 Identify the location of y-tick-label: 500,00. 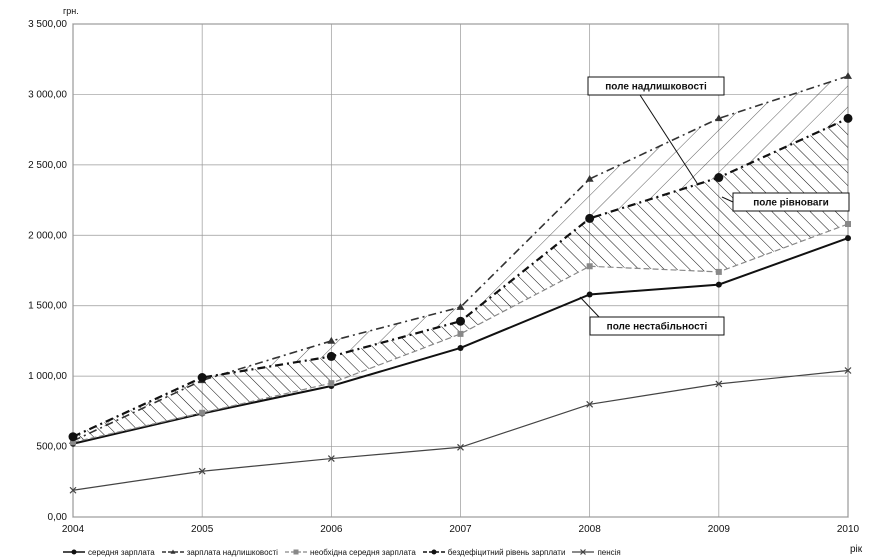
(51, 447).